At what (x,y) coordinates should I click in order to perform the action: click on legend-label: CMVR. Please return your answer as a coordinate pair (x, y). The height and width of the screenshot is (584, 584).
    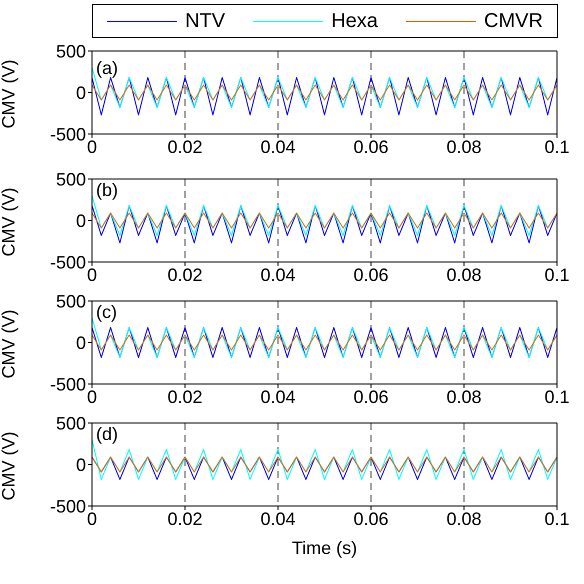
    Looking at the image, I should click on (513, 21).